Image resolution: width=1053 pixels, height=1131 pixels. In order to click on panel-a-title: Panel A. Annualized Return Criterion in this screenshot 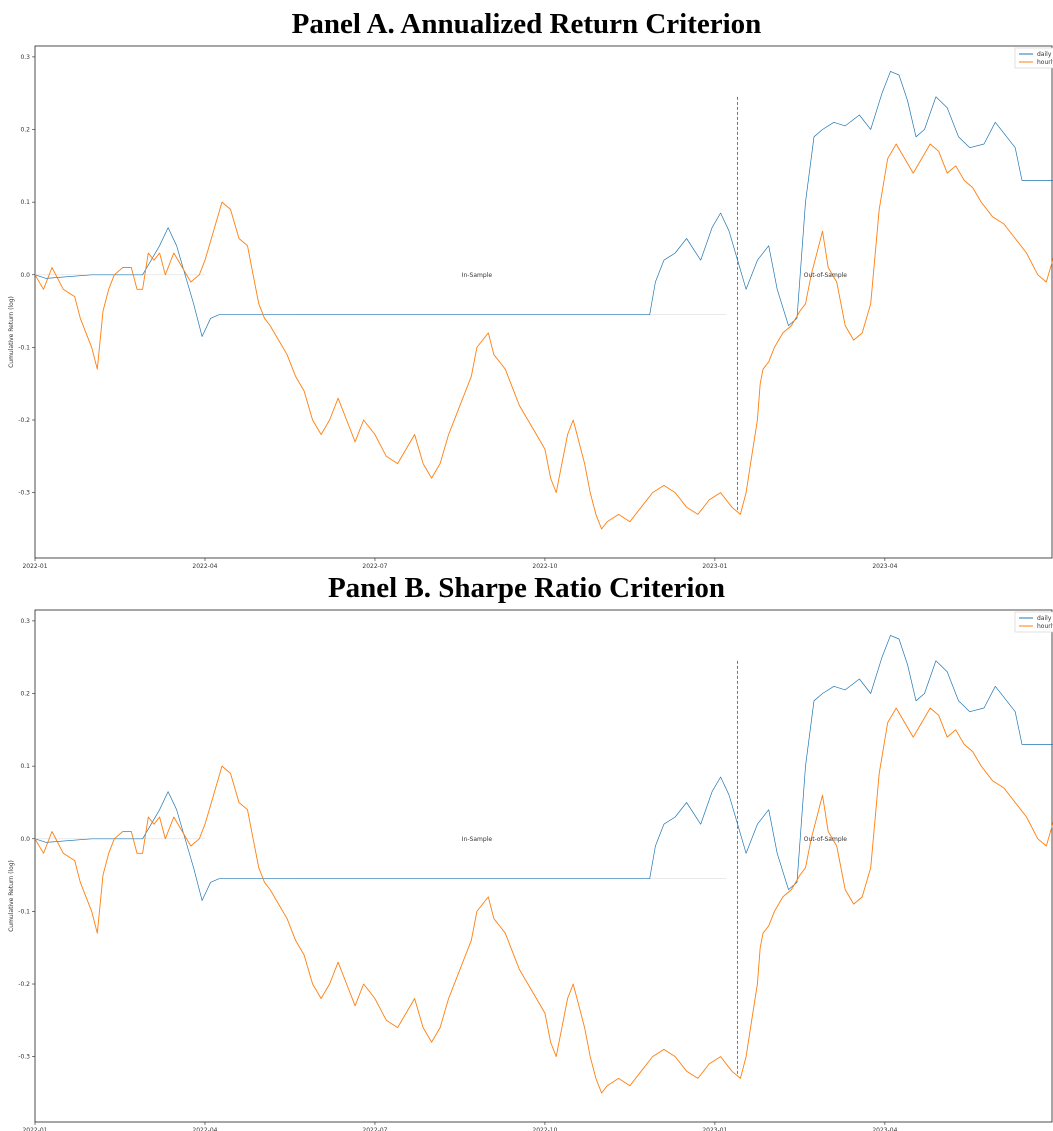, I will do `click(526, 24)`.